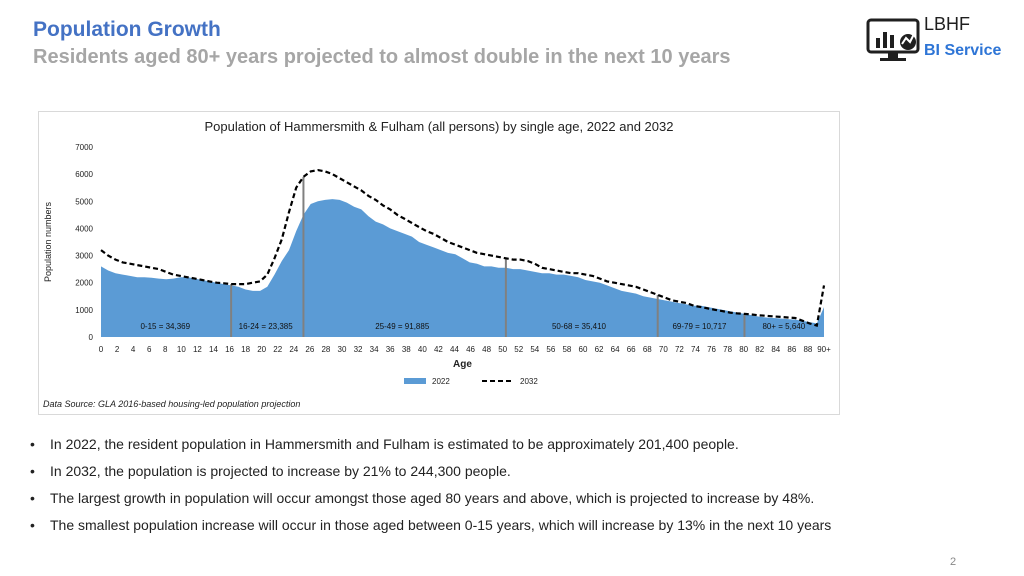 The width and height of the screenshot is (1024, 576). Describe the element at coordinates (402, 326) in the screenshot. I see `segment-label: 25-49 = 91,885` at that location.